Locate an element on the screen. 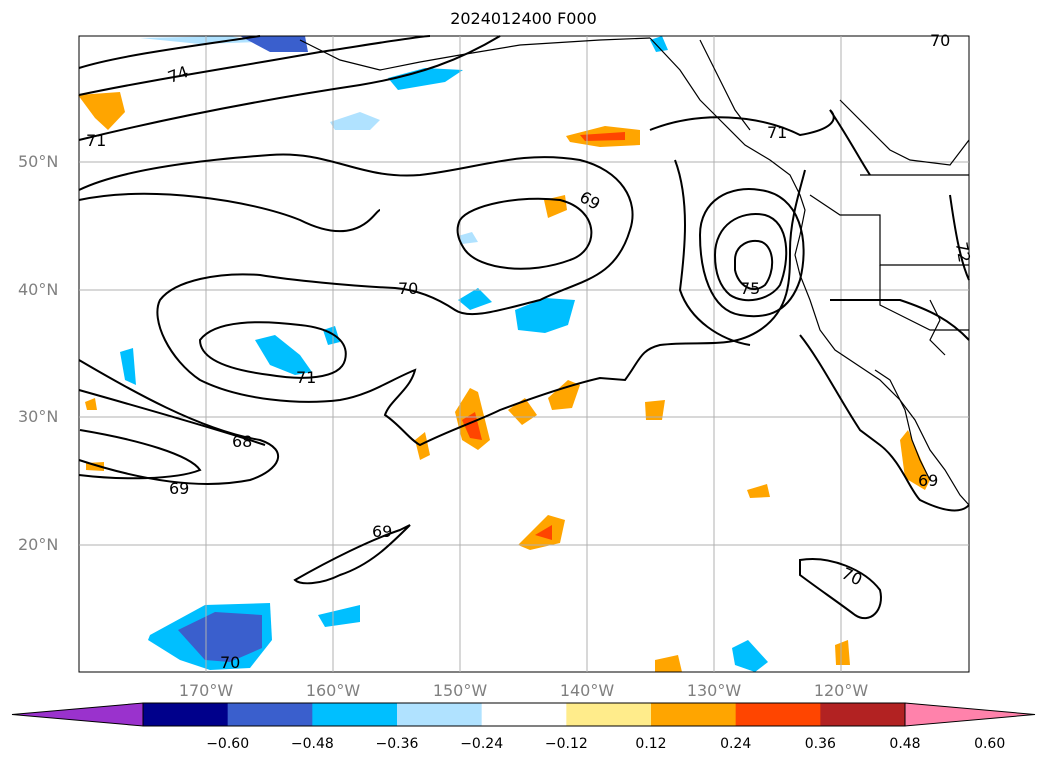 This screenshot has height=765, width=1047. lat-label-30n: 30°N is located at coordinates (38, 416).